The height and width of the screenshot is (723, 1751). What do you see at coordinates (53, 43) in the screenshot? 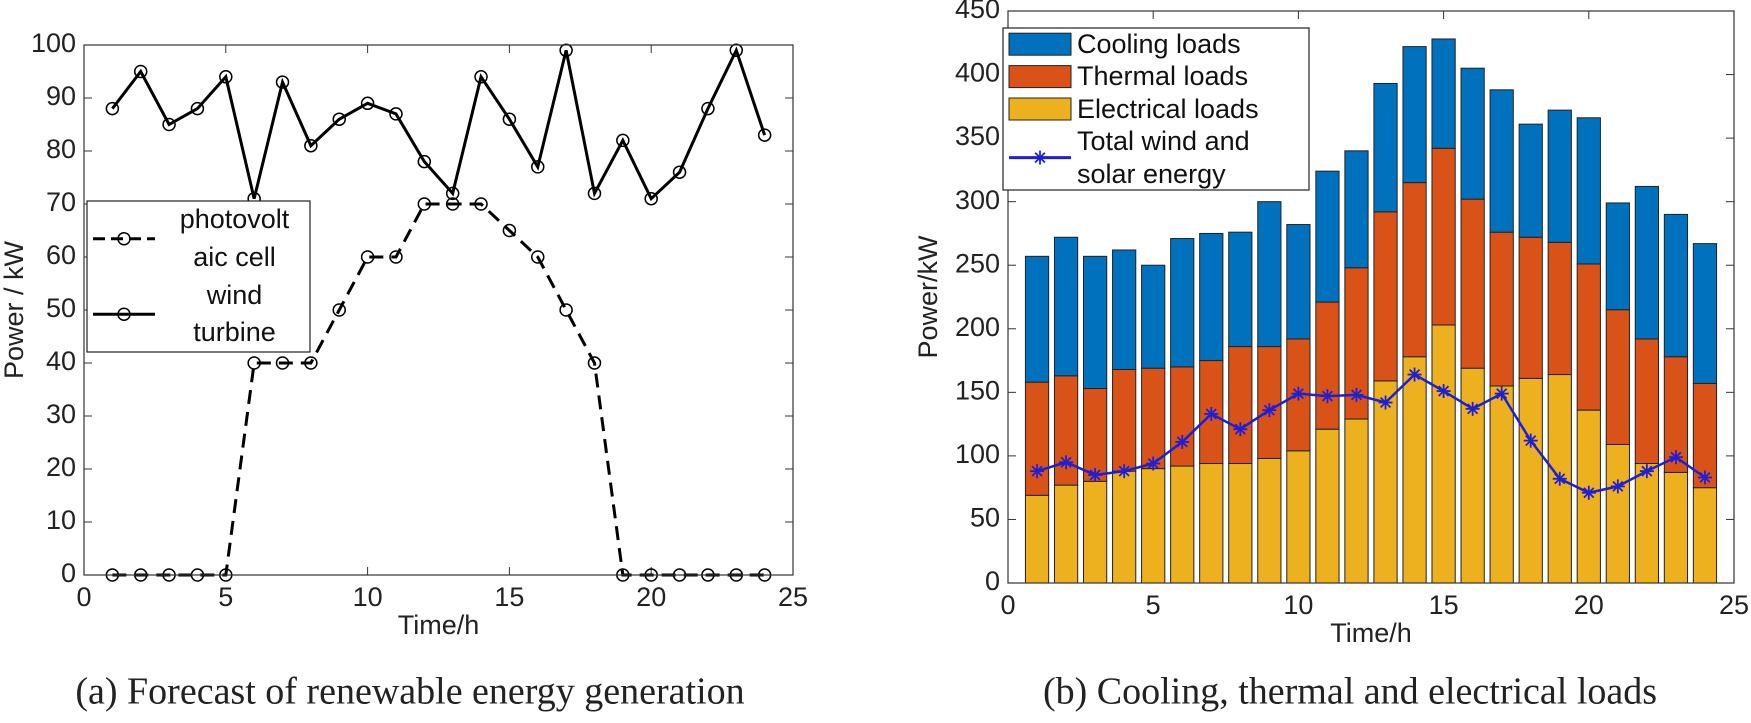
I see `y-tick-label: 100` at bounding box center [53, 43].